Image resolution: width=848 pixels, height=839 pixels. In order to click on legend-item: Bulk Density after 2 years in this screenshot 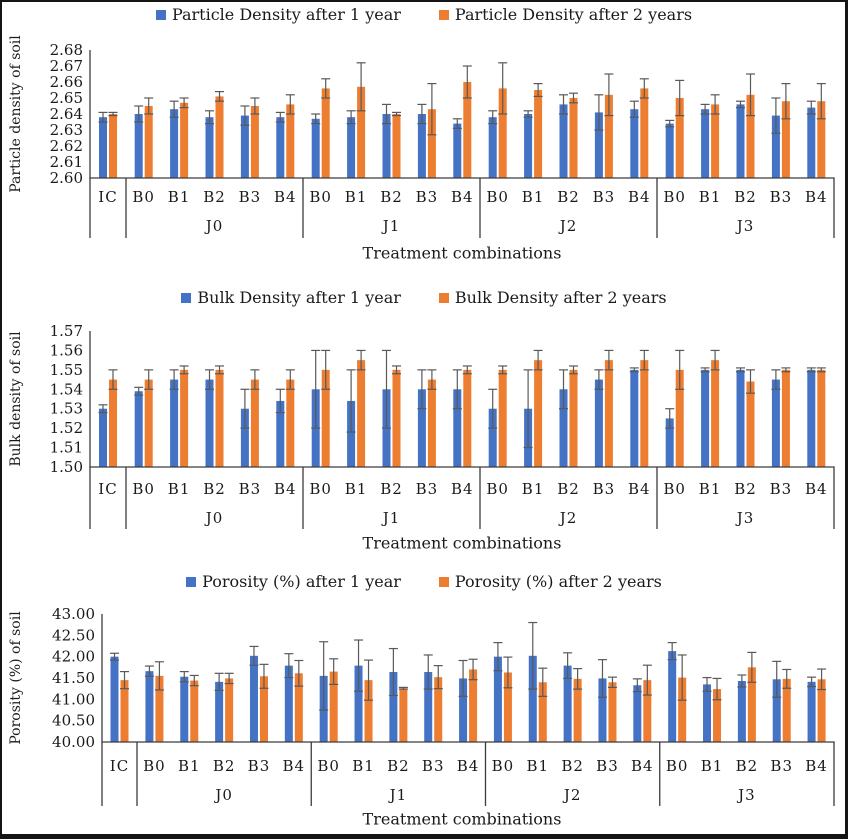, I will do `click(552, 298)`.